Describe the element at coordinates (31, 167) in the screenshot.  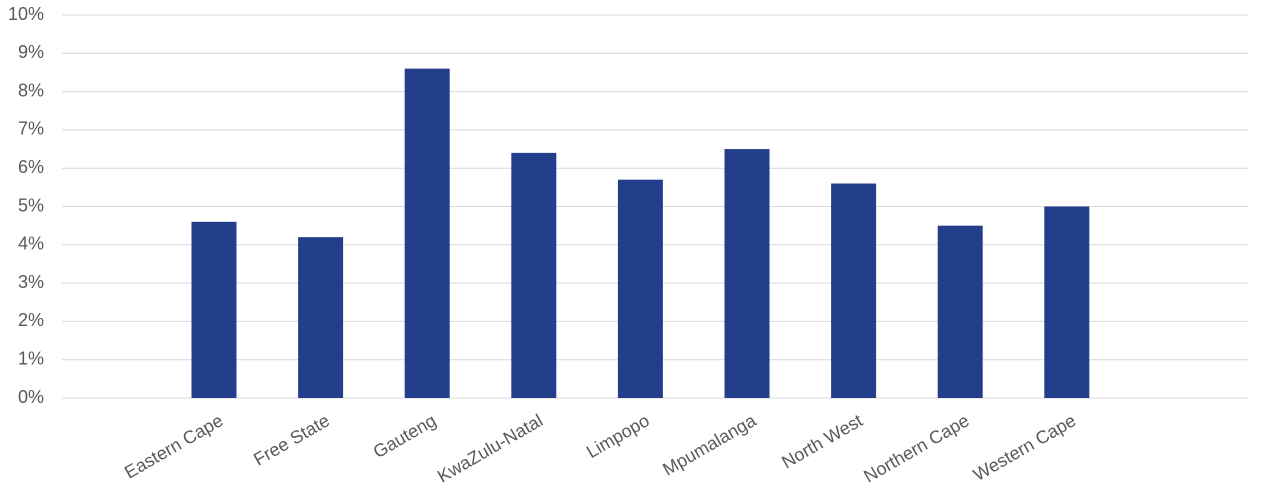
I see `y-tick-label: 6%` at that location.